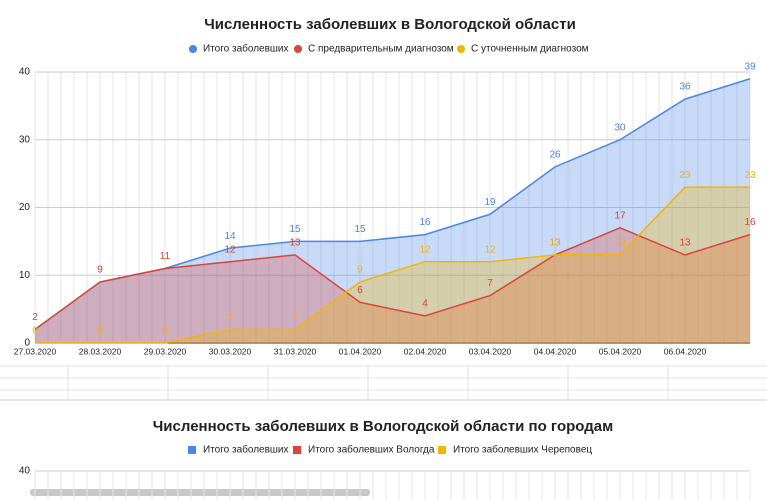 This screenshot has width=767, height=500. I want to click on legend-label: С уточненным диагнозом, so click(530, 49).